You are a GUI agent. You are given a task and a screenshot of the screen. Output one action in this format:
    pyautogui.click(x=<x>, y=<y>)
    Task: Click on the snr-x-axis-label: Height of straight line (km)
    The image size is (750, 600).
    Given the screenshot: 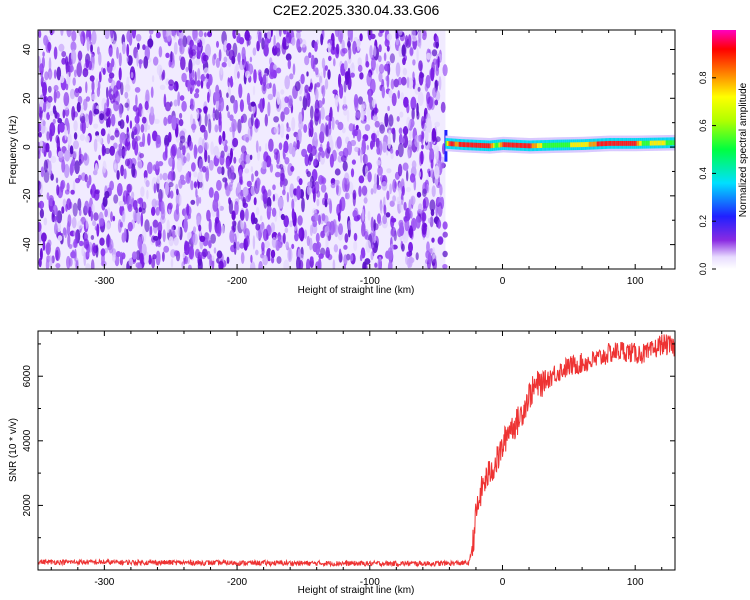 What is the action you would take?
    pyautogui.click(x=356, y=590)
    